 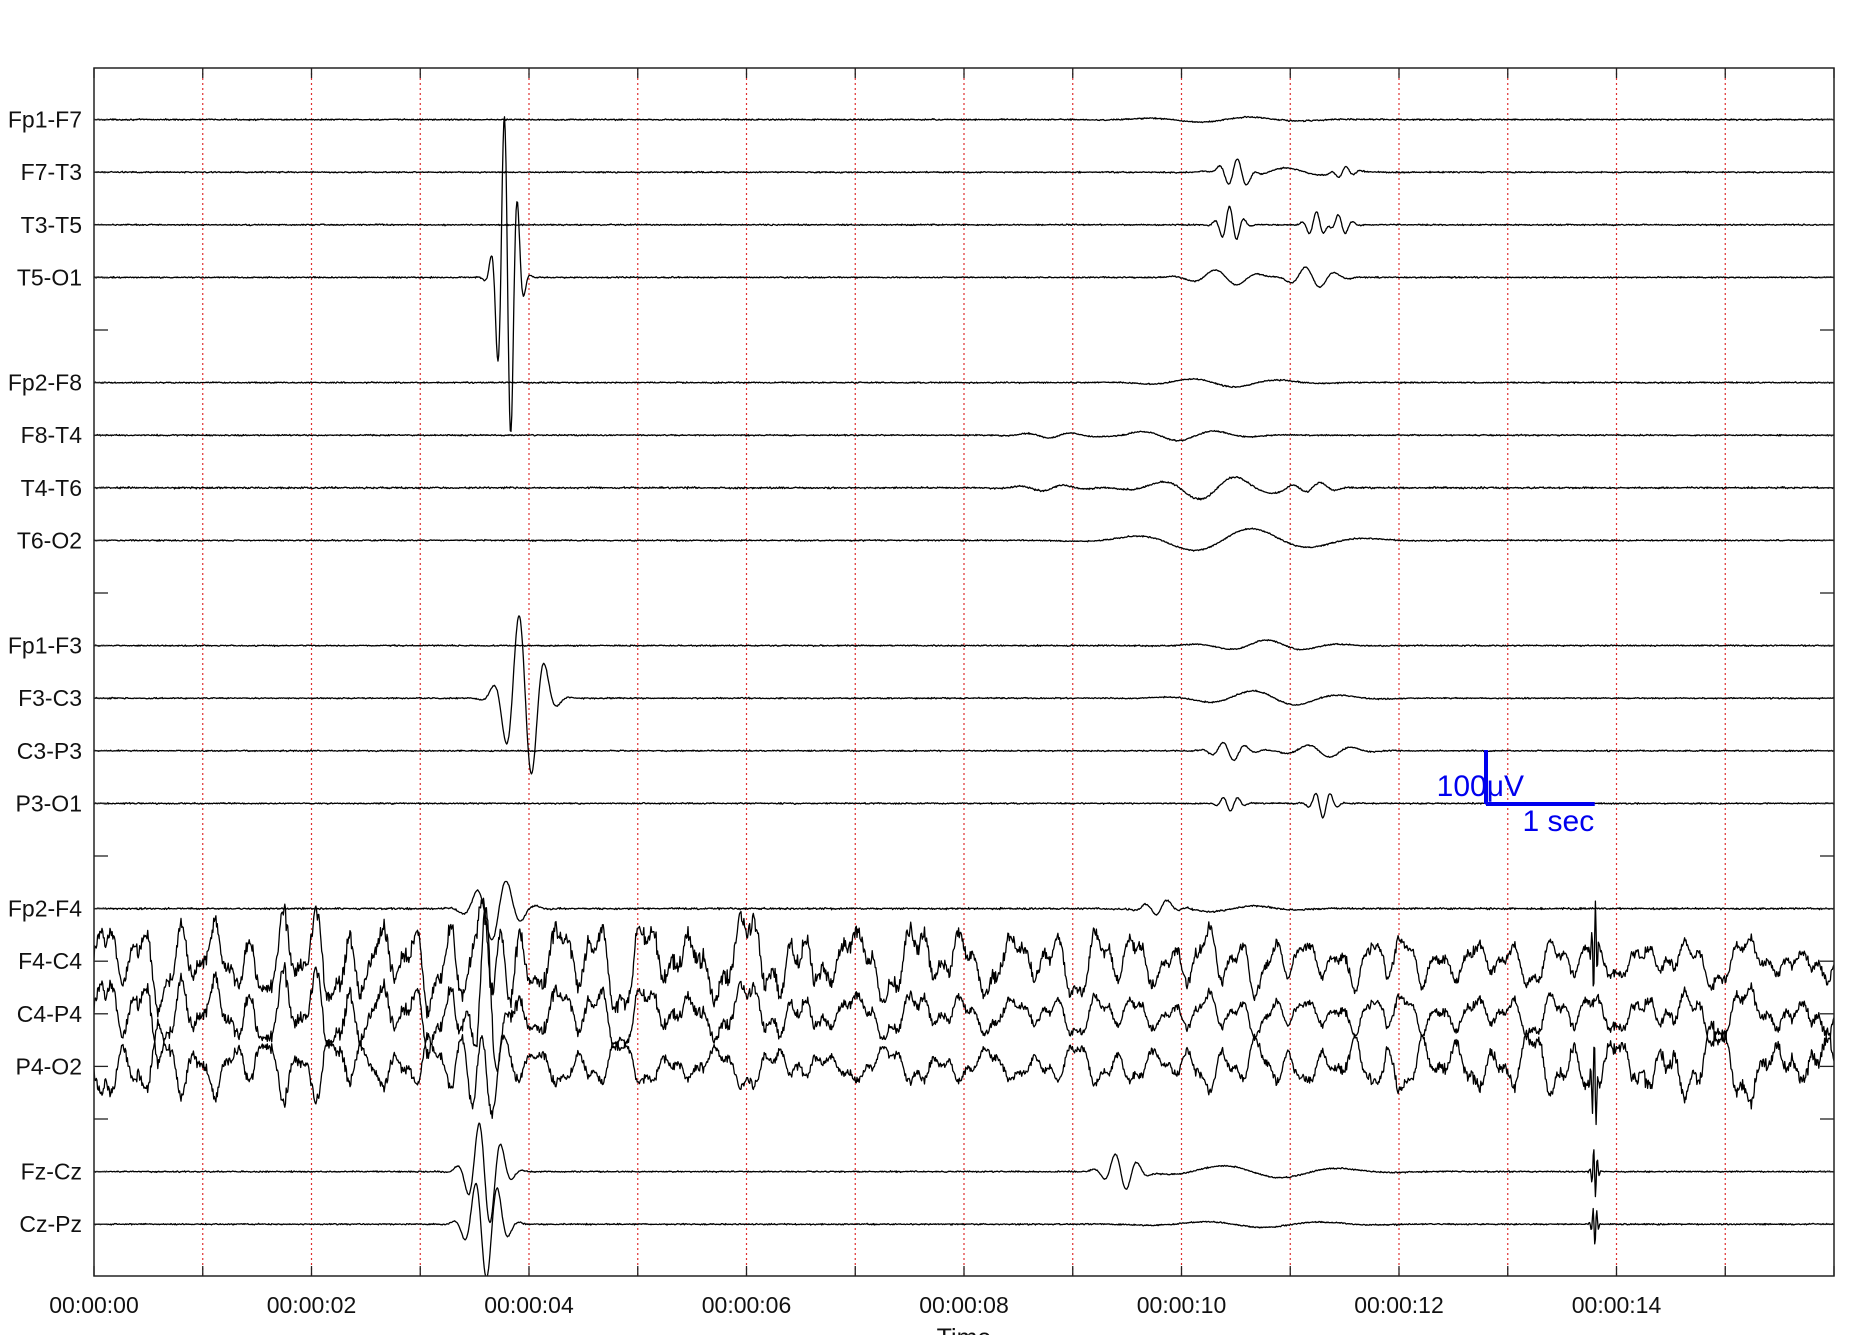 What do you see at coordinates (45, 909) in the screenshot?
I see `channel-label: Fp2-F4` at bounding box center [45, 909].